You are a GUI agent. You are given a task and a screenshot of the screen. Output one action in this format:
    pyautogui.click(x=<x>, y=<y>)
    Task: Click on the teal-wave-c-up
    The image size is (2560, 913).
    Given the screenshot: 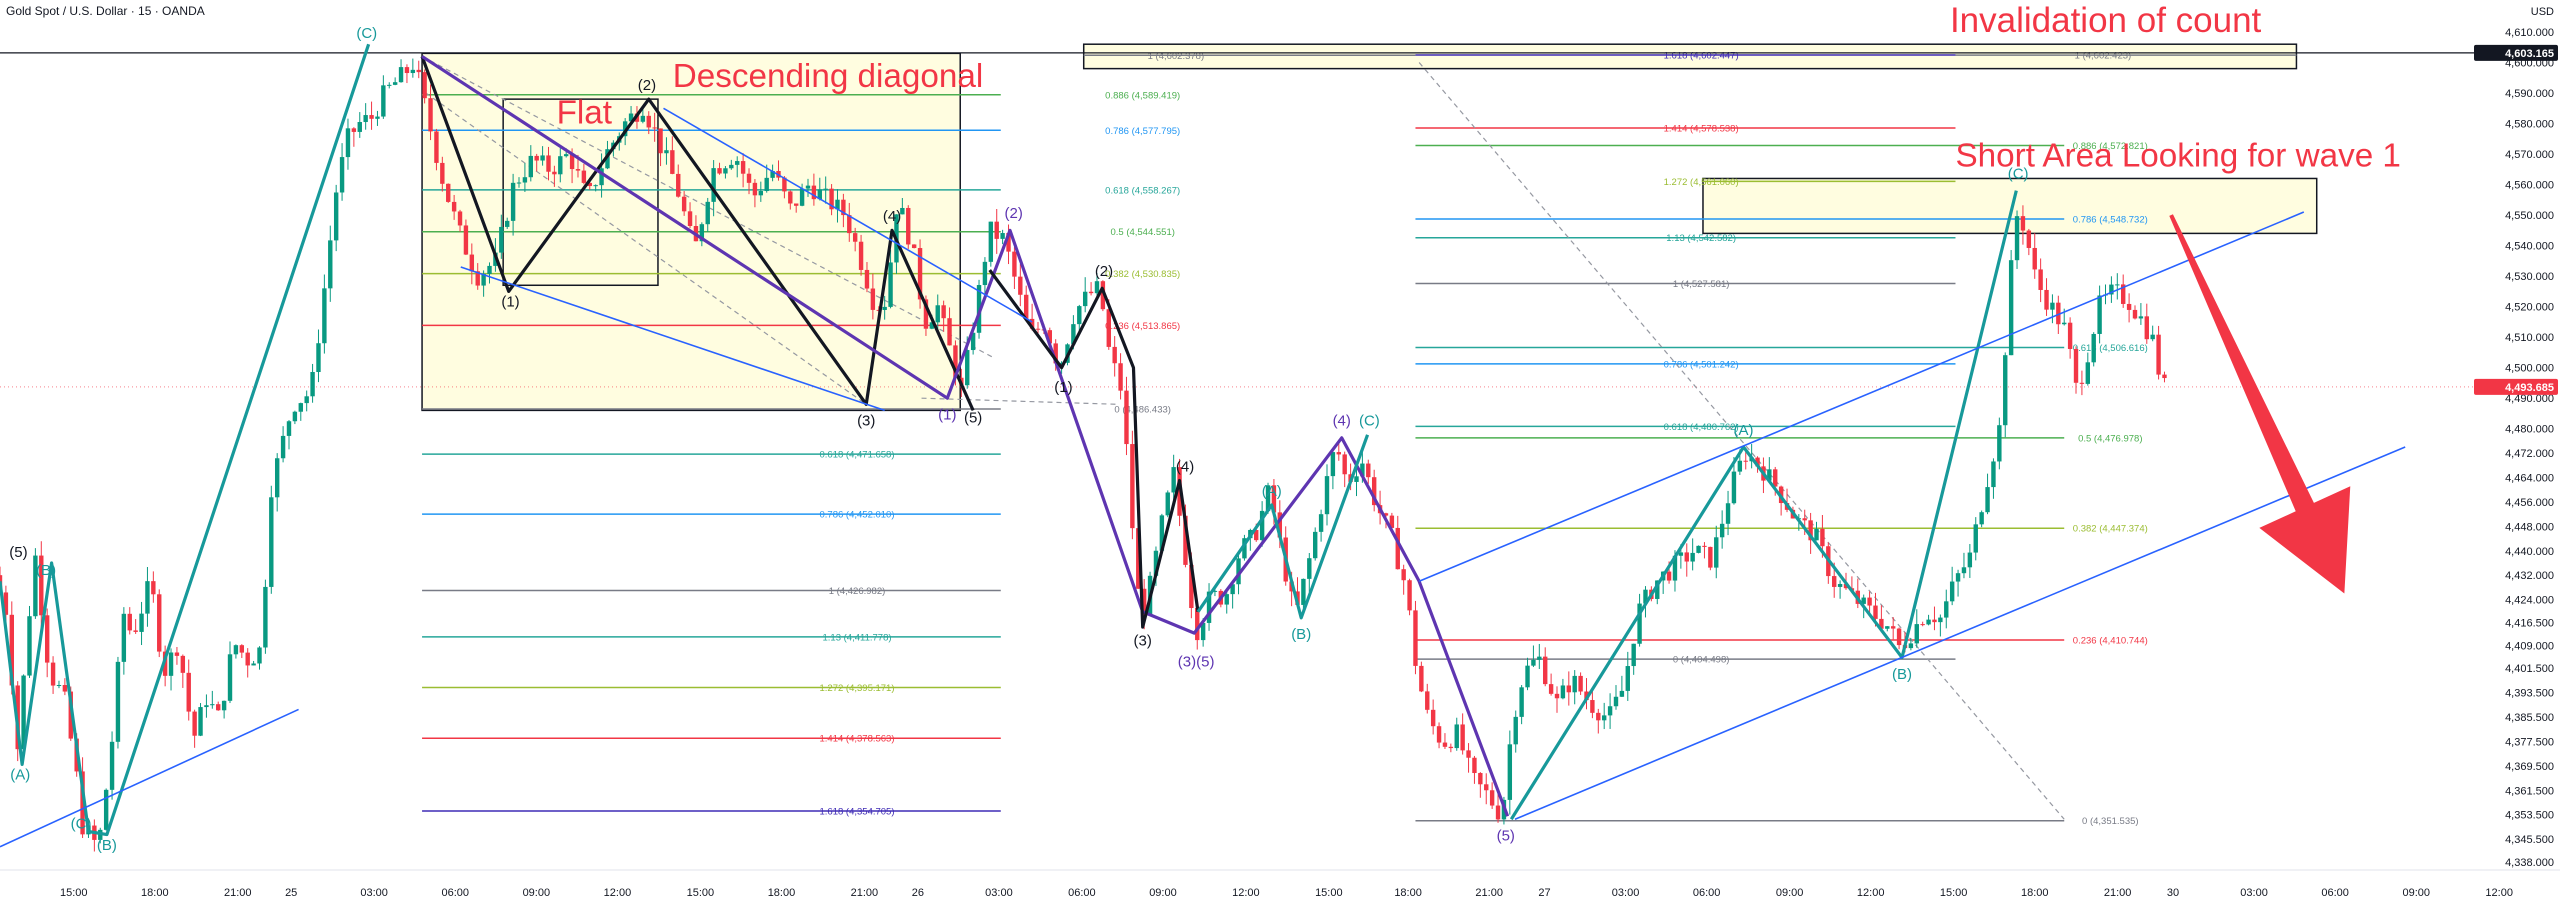 What is the action you would take?
    pyautogui.click(x=185, y=440)
    